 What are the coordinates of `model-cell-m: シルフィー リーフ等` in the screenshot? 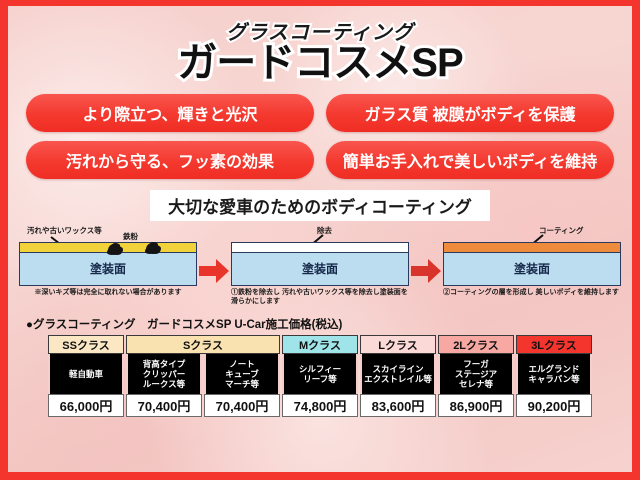 It's located at (320, 374).